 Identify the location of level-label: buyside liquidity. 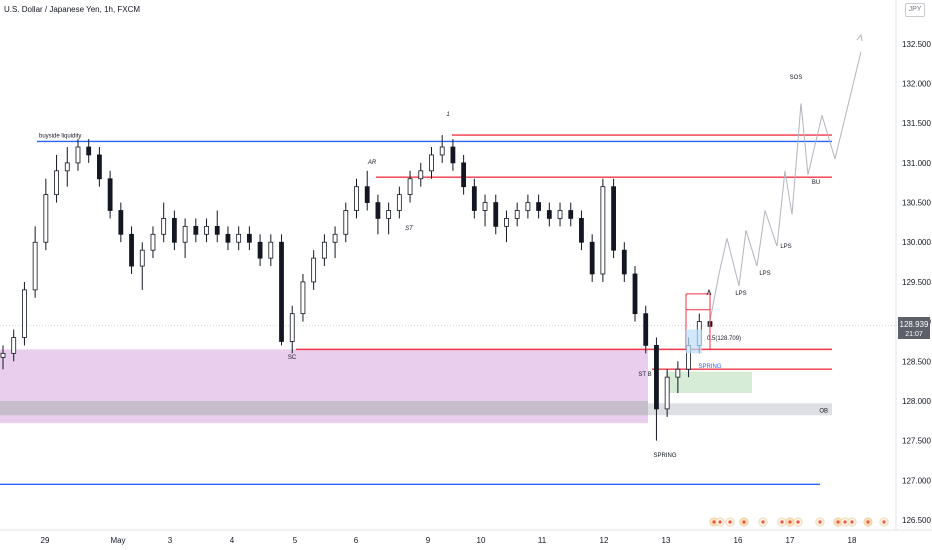
(60, 136).